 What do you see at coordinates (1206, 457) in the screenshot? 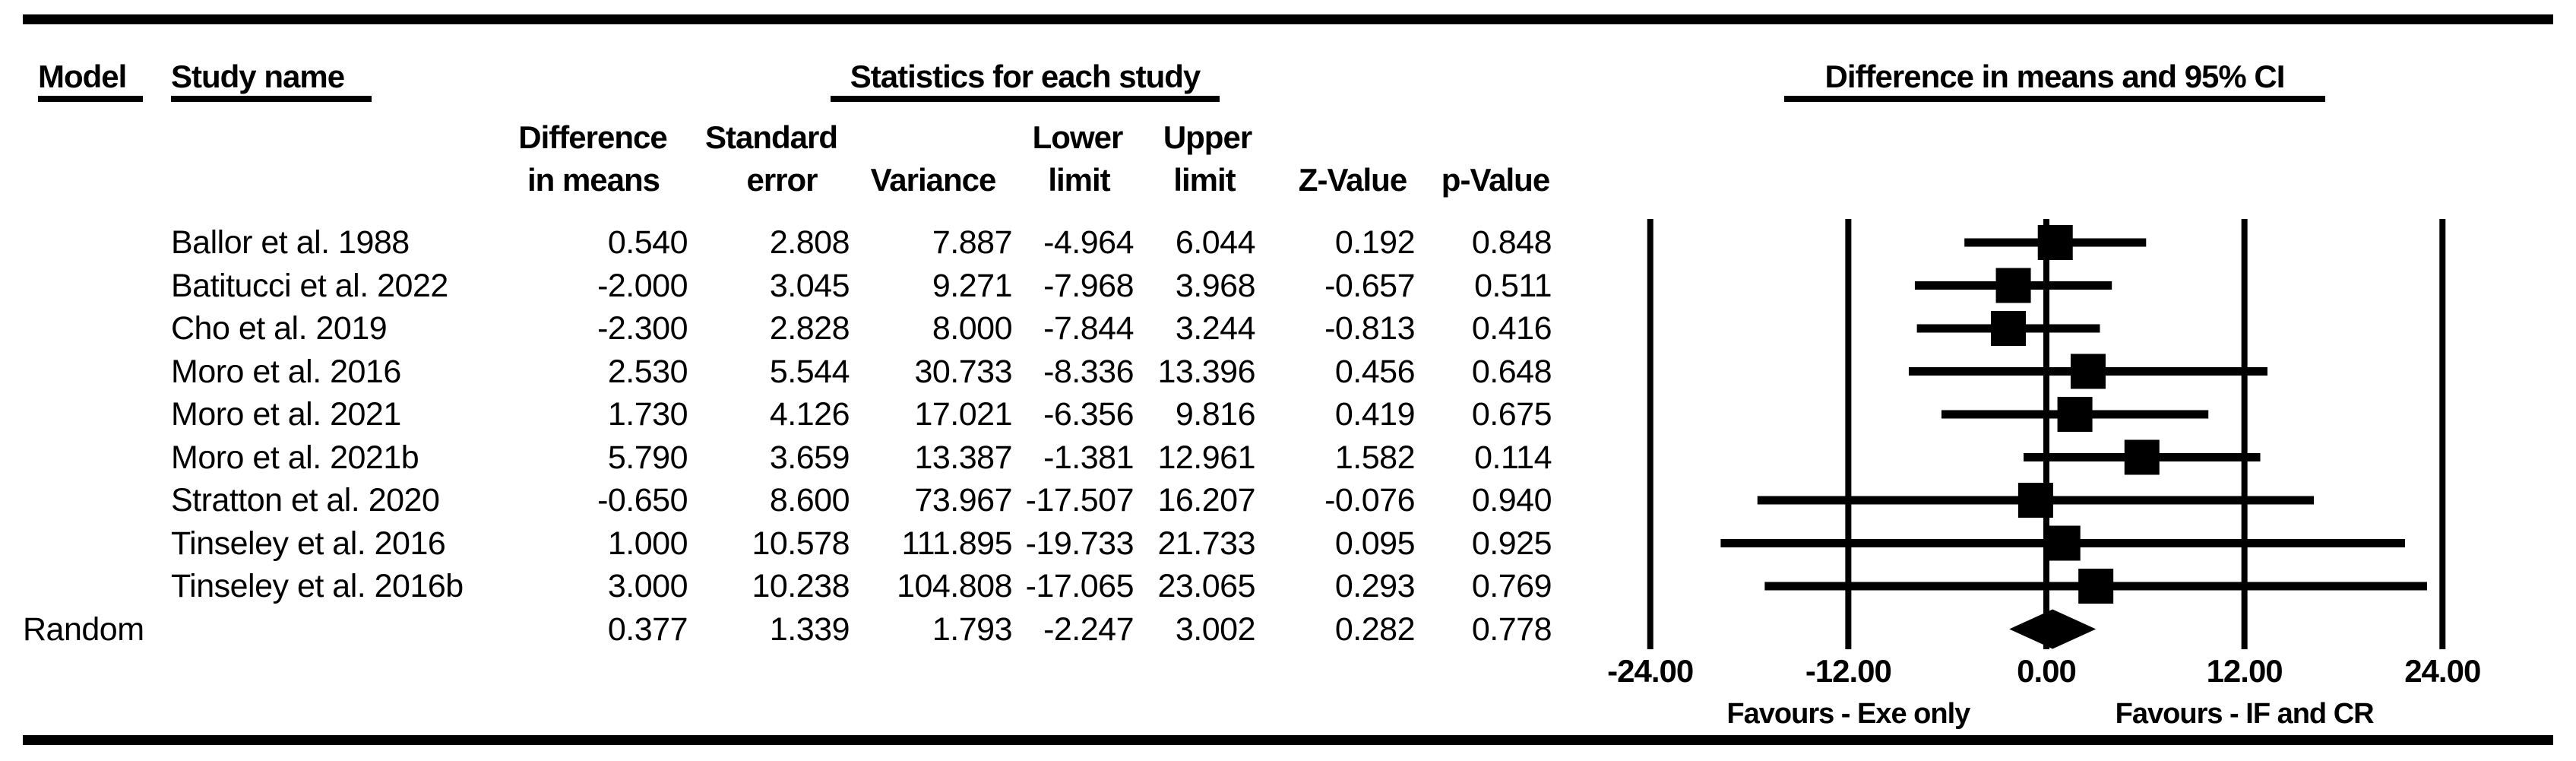
I see `upper-value-cell: 12.961` at bounding box center [1206, 457].